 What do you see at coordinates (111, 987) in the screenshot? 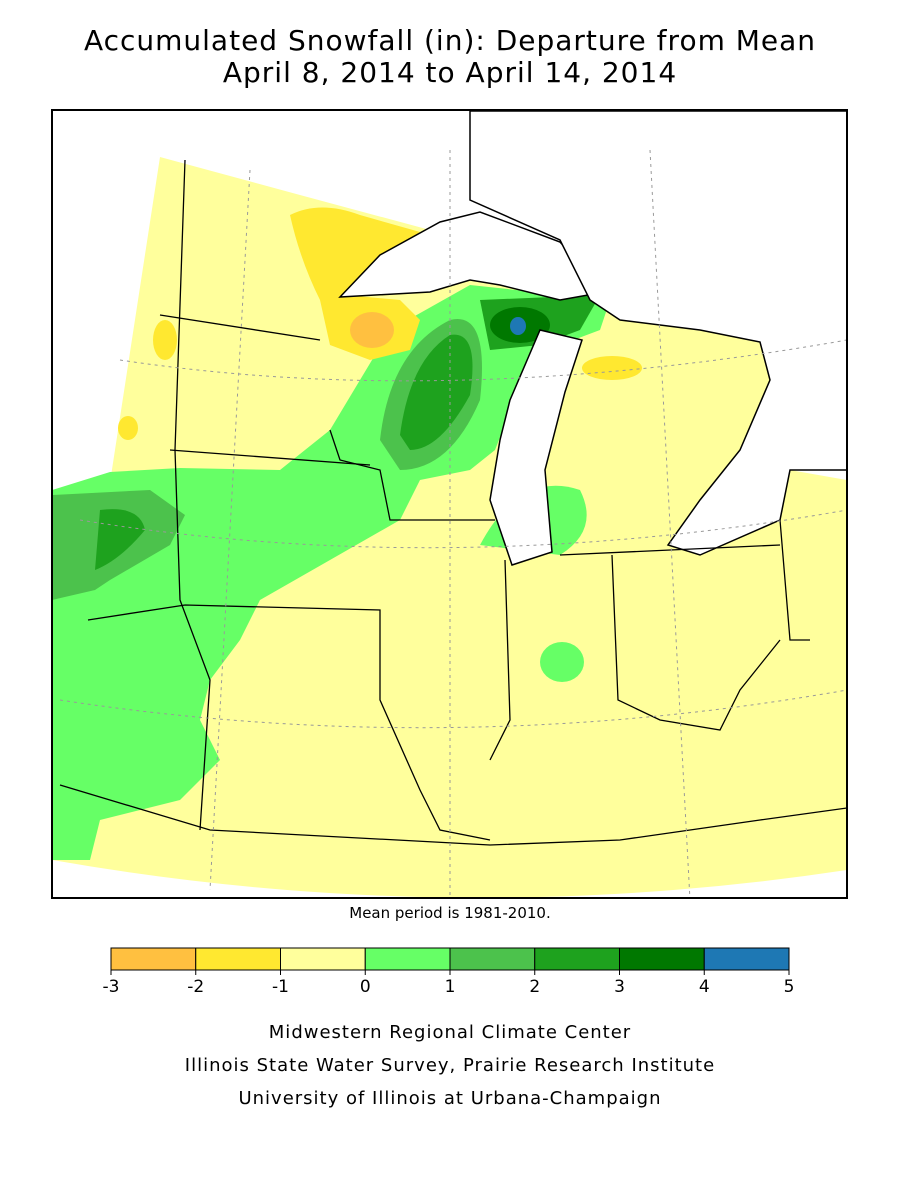
I see `legend-tick-label: -3` at bounding box center [111, 987].